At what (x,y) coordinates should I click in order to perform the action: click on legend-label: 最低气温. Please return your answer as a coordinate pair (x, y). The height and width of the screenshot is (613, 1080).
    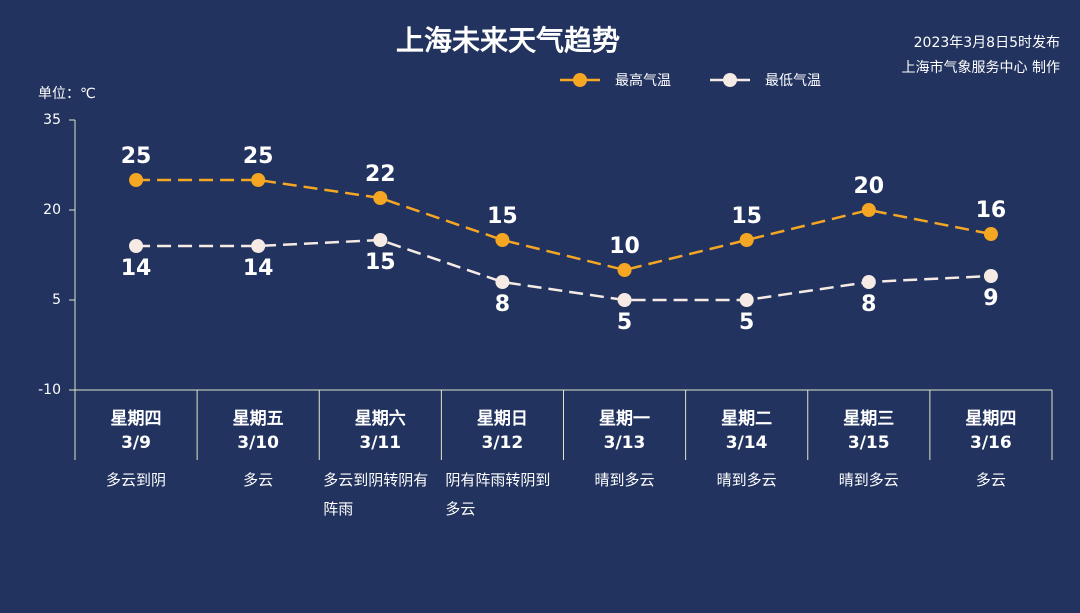
    Looking at the image, I should click on (793, 81).